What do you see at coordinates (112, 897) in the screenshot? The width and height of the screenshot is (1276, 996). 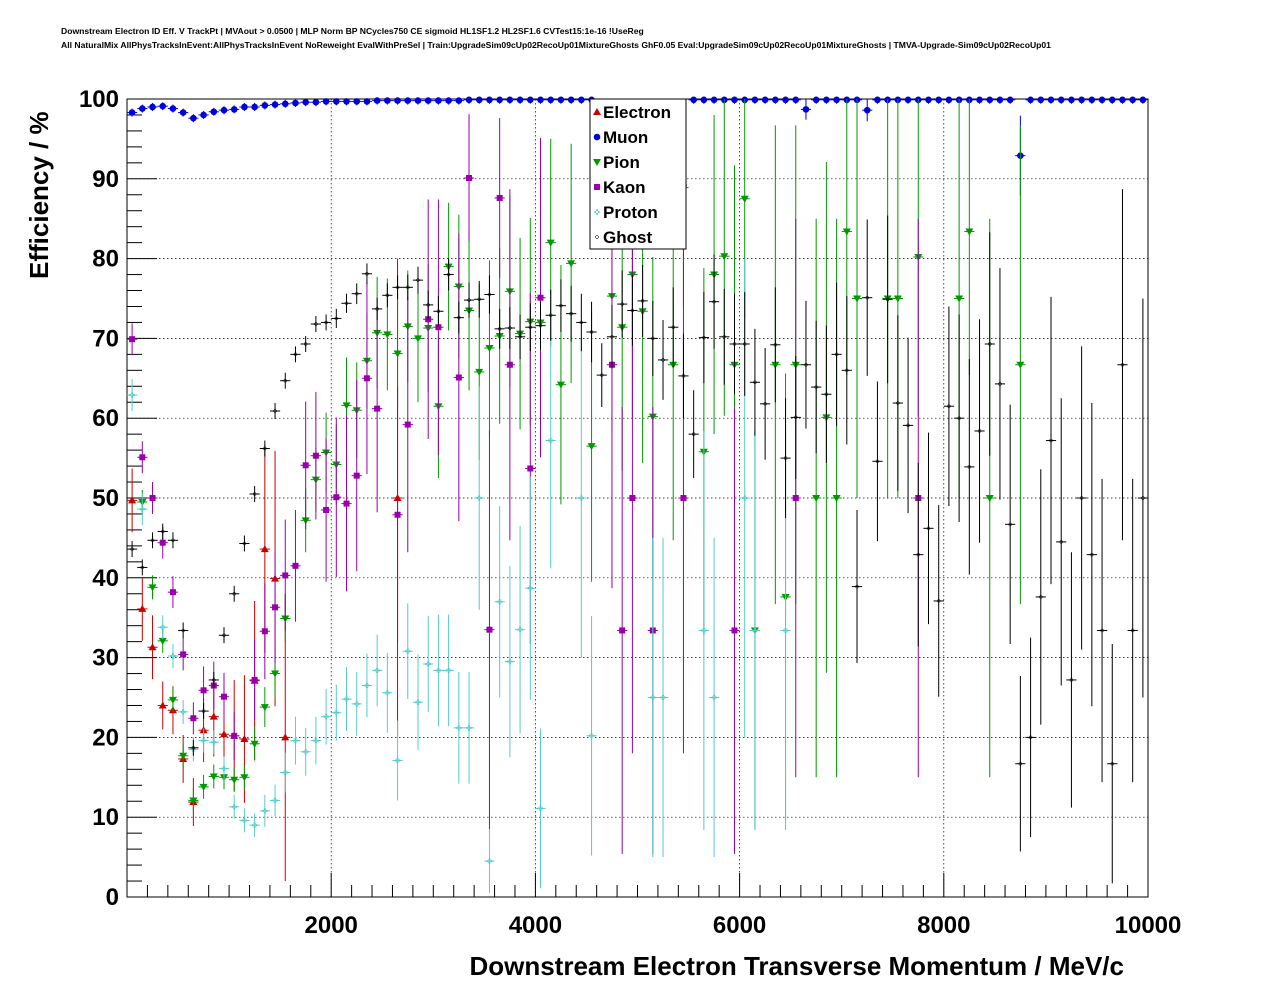 I see `y-tick-label: 0` at bounding box center [112, 897].